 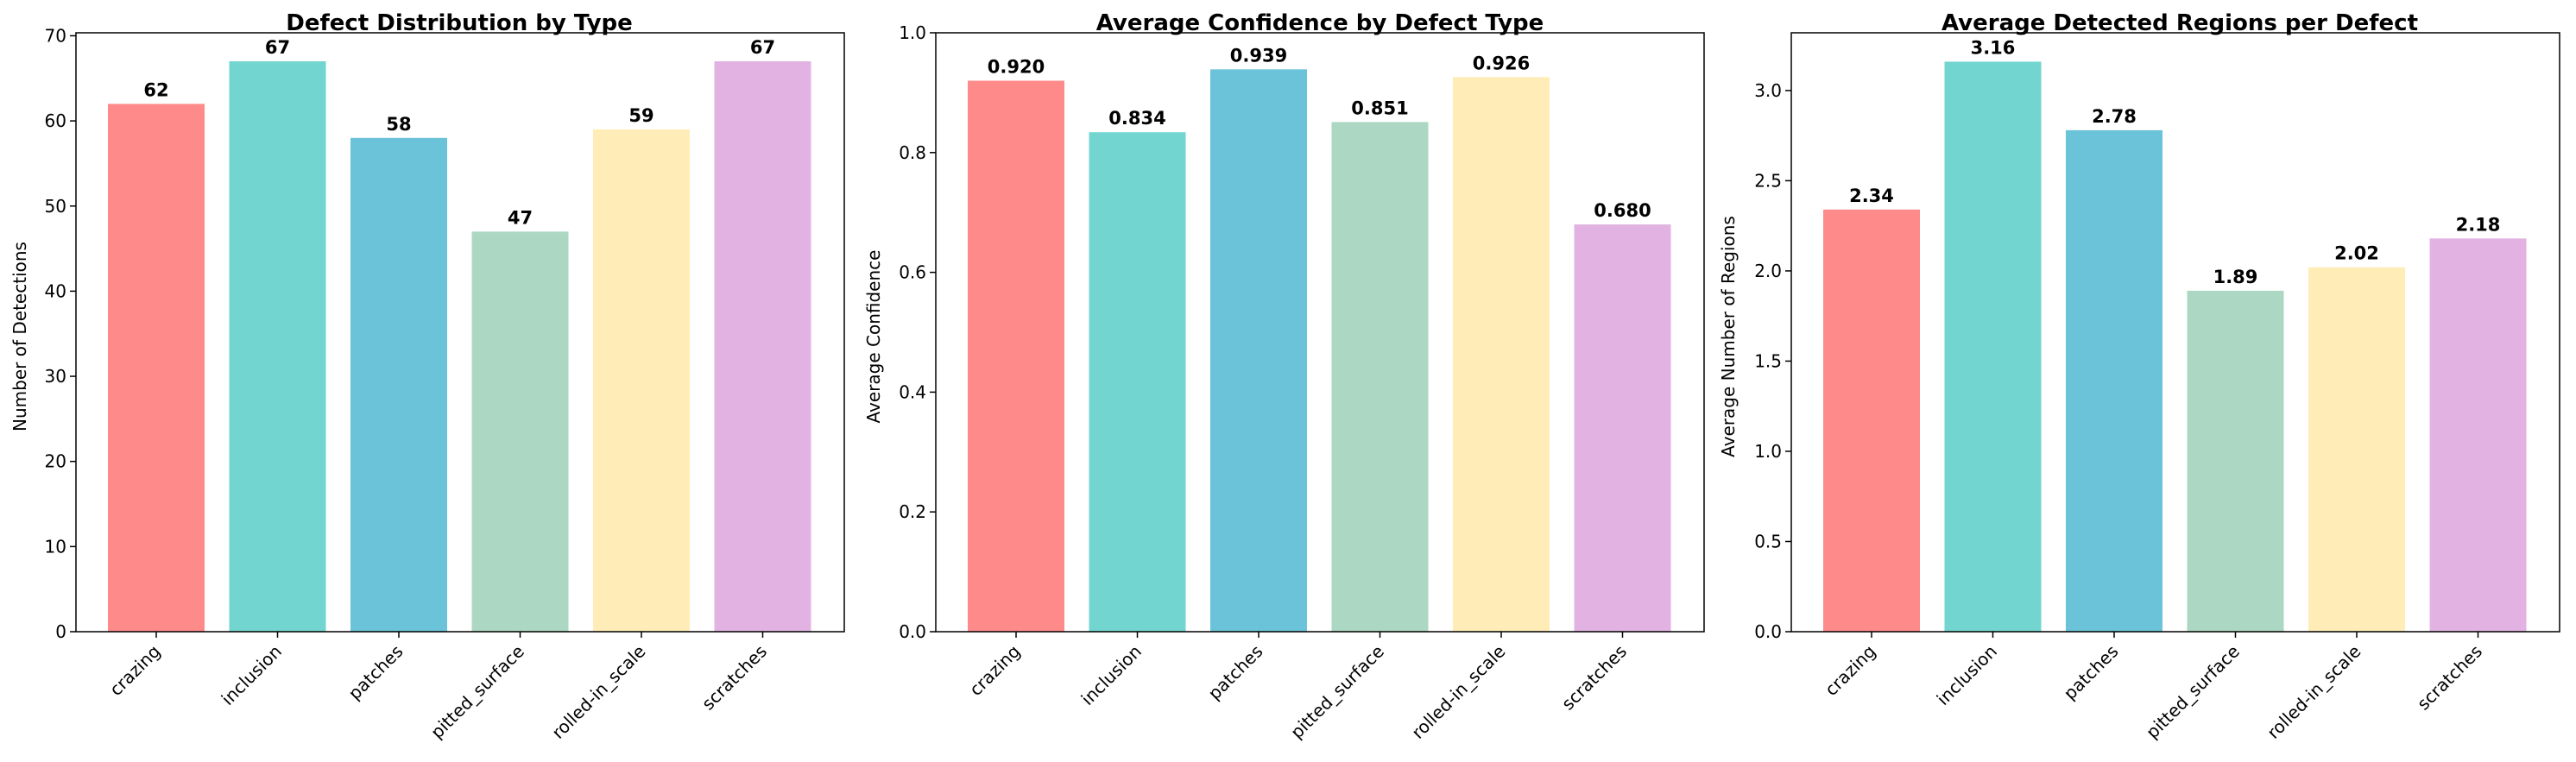 What do you see at coordinates (1319, 133) in the screenshot?
I see `value-labels-group: 0.920 0.834 0.939 0.851 0.926 0.680` at bounding box center [1319, 133].